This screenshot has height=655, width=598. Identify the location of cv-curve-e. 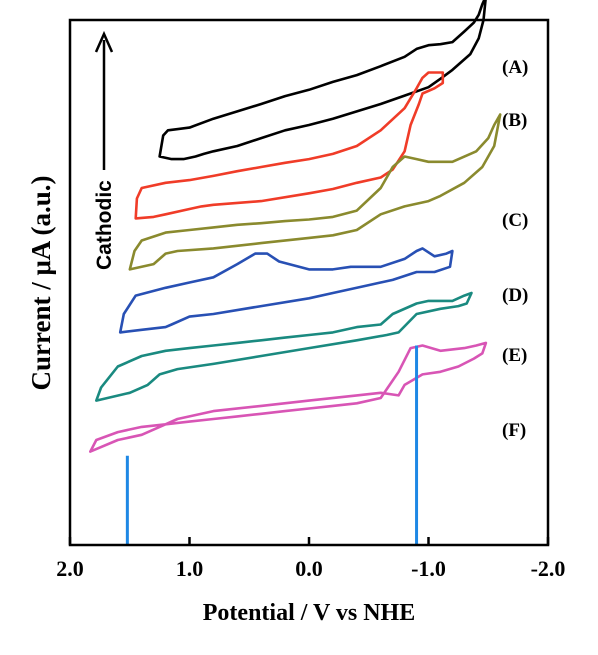
(284, 346).